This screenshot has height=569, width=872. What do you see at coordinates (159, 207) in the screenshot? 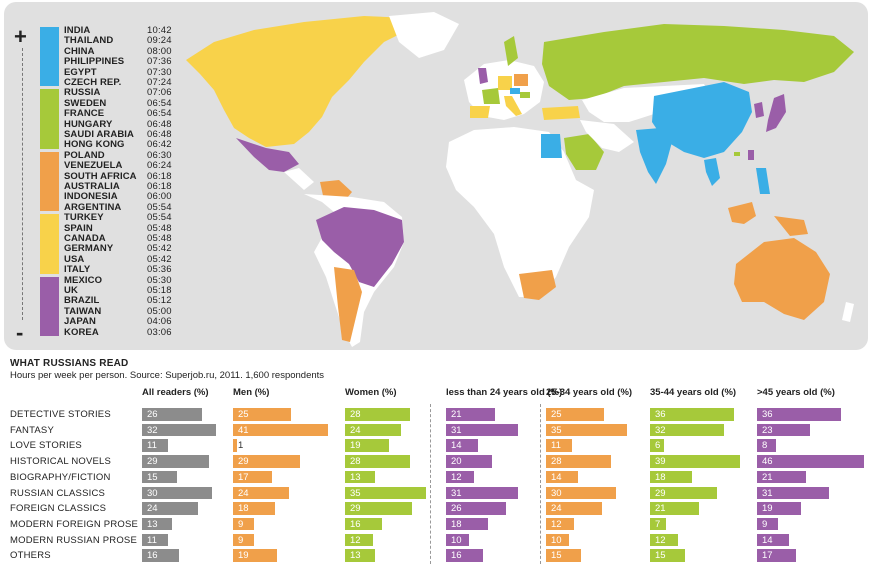
I see `country-reading-time: 05:54` at bounding box center [159, 207].